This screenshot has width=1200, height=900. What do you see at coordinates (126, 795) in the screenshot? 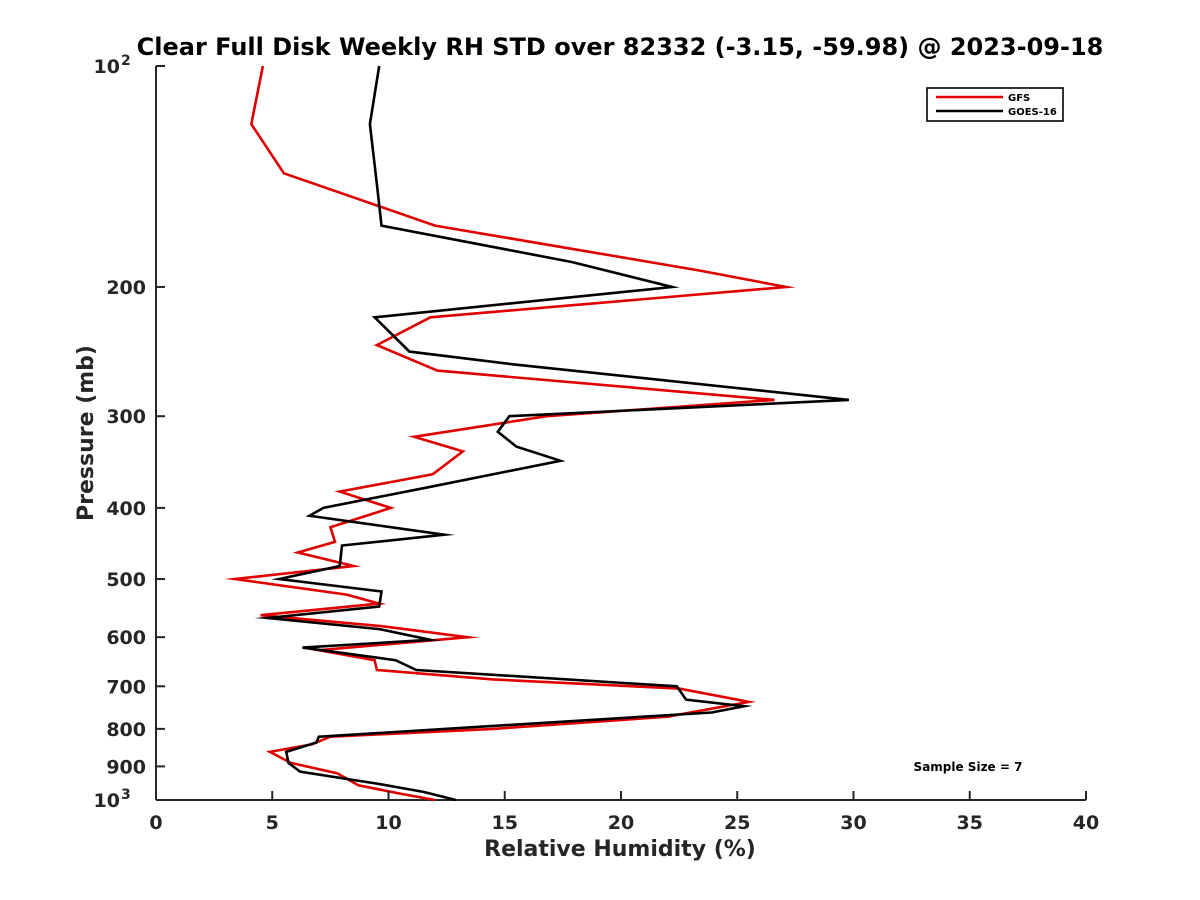
I see `y-tick-label-exponent: 3` at bounding box center [126, 795].